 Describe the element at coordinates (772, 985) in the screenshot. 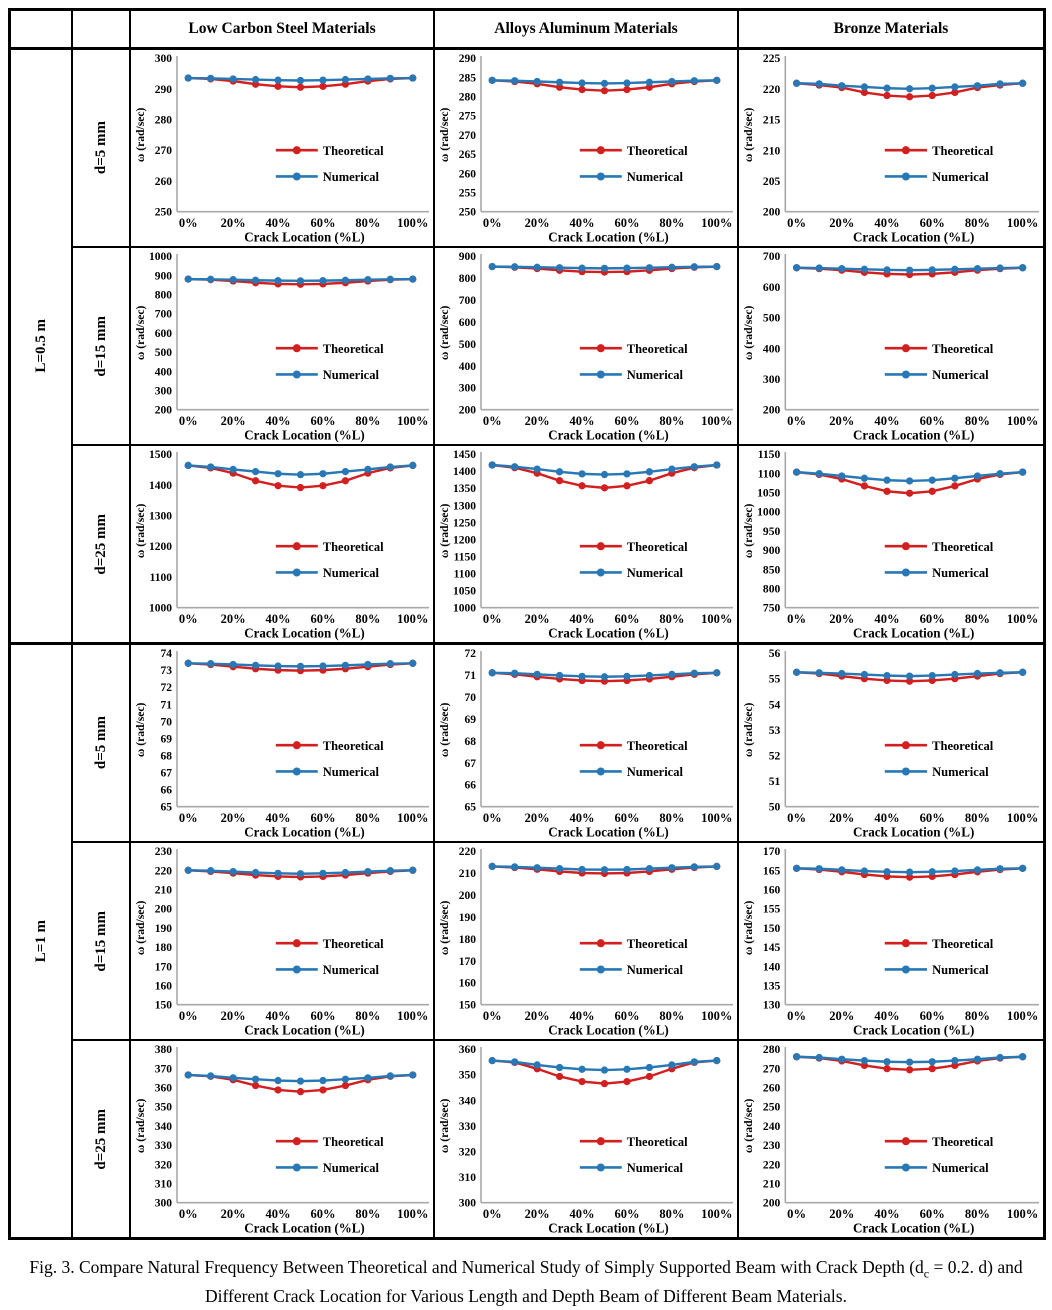

I see `y-tick-label: 135` at that location.